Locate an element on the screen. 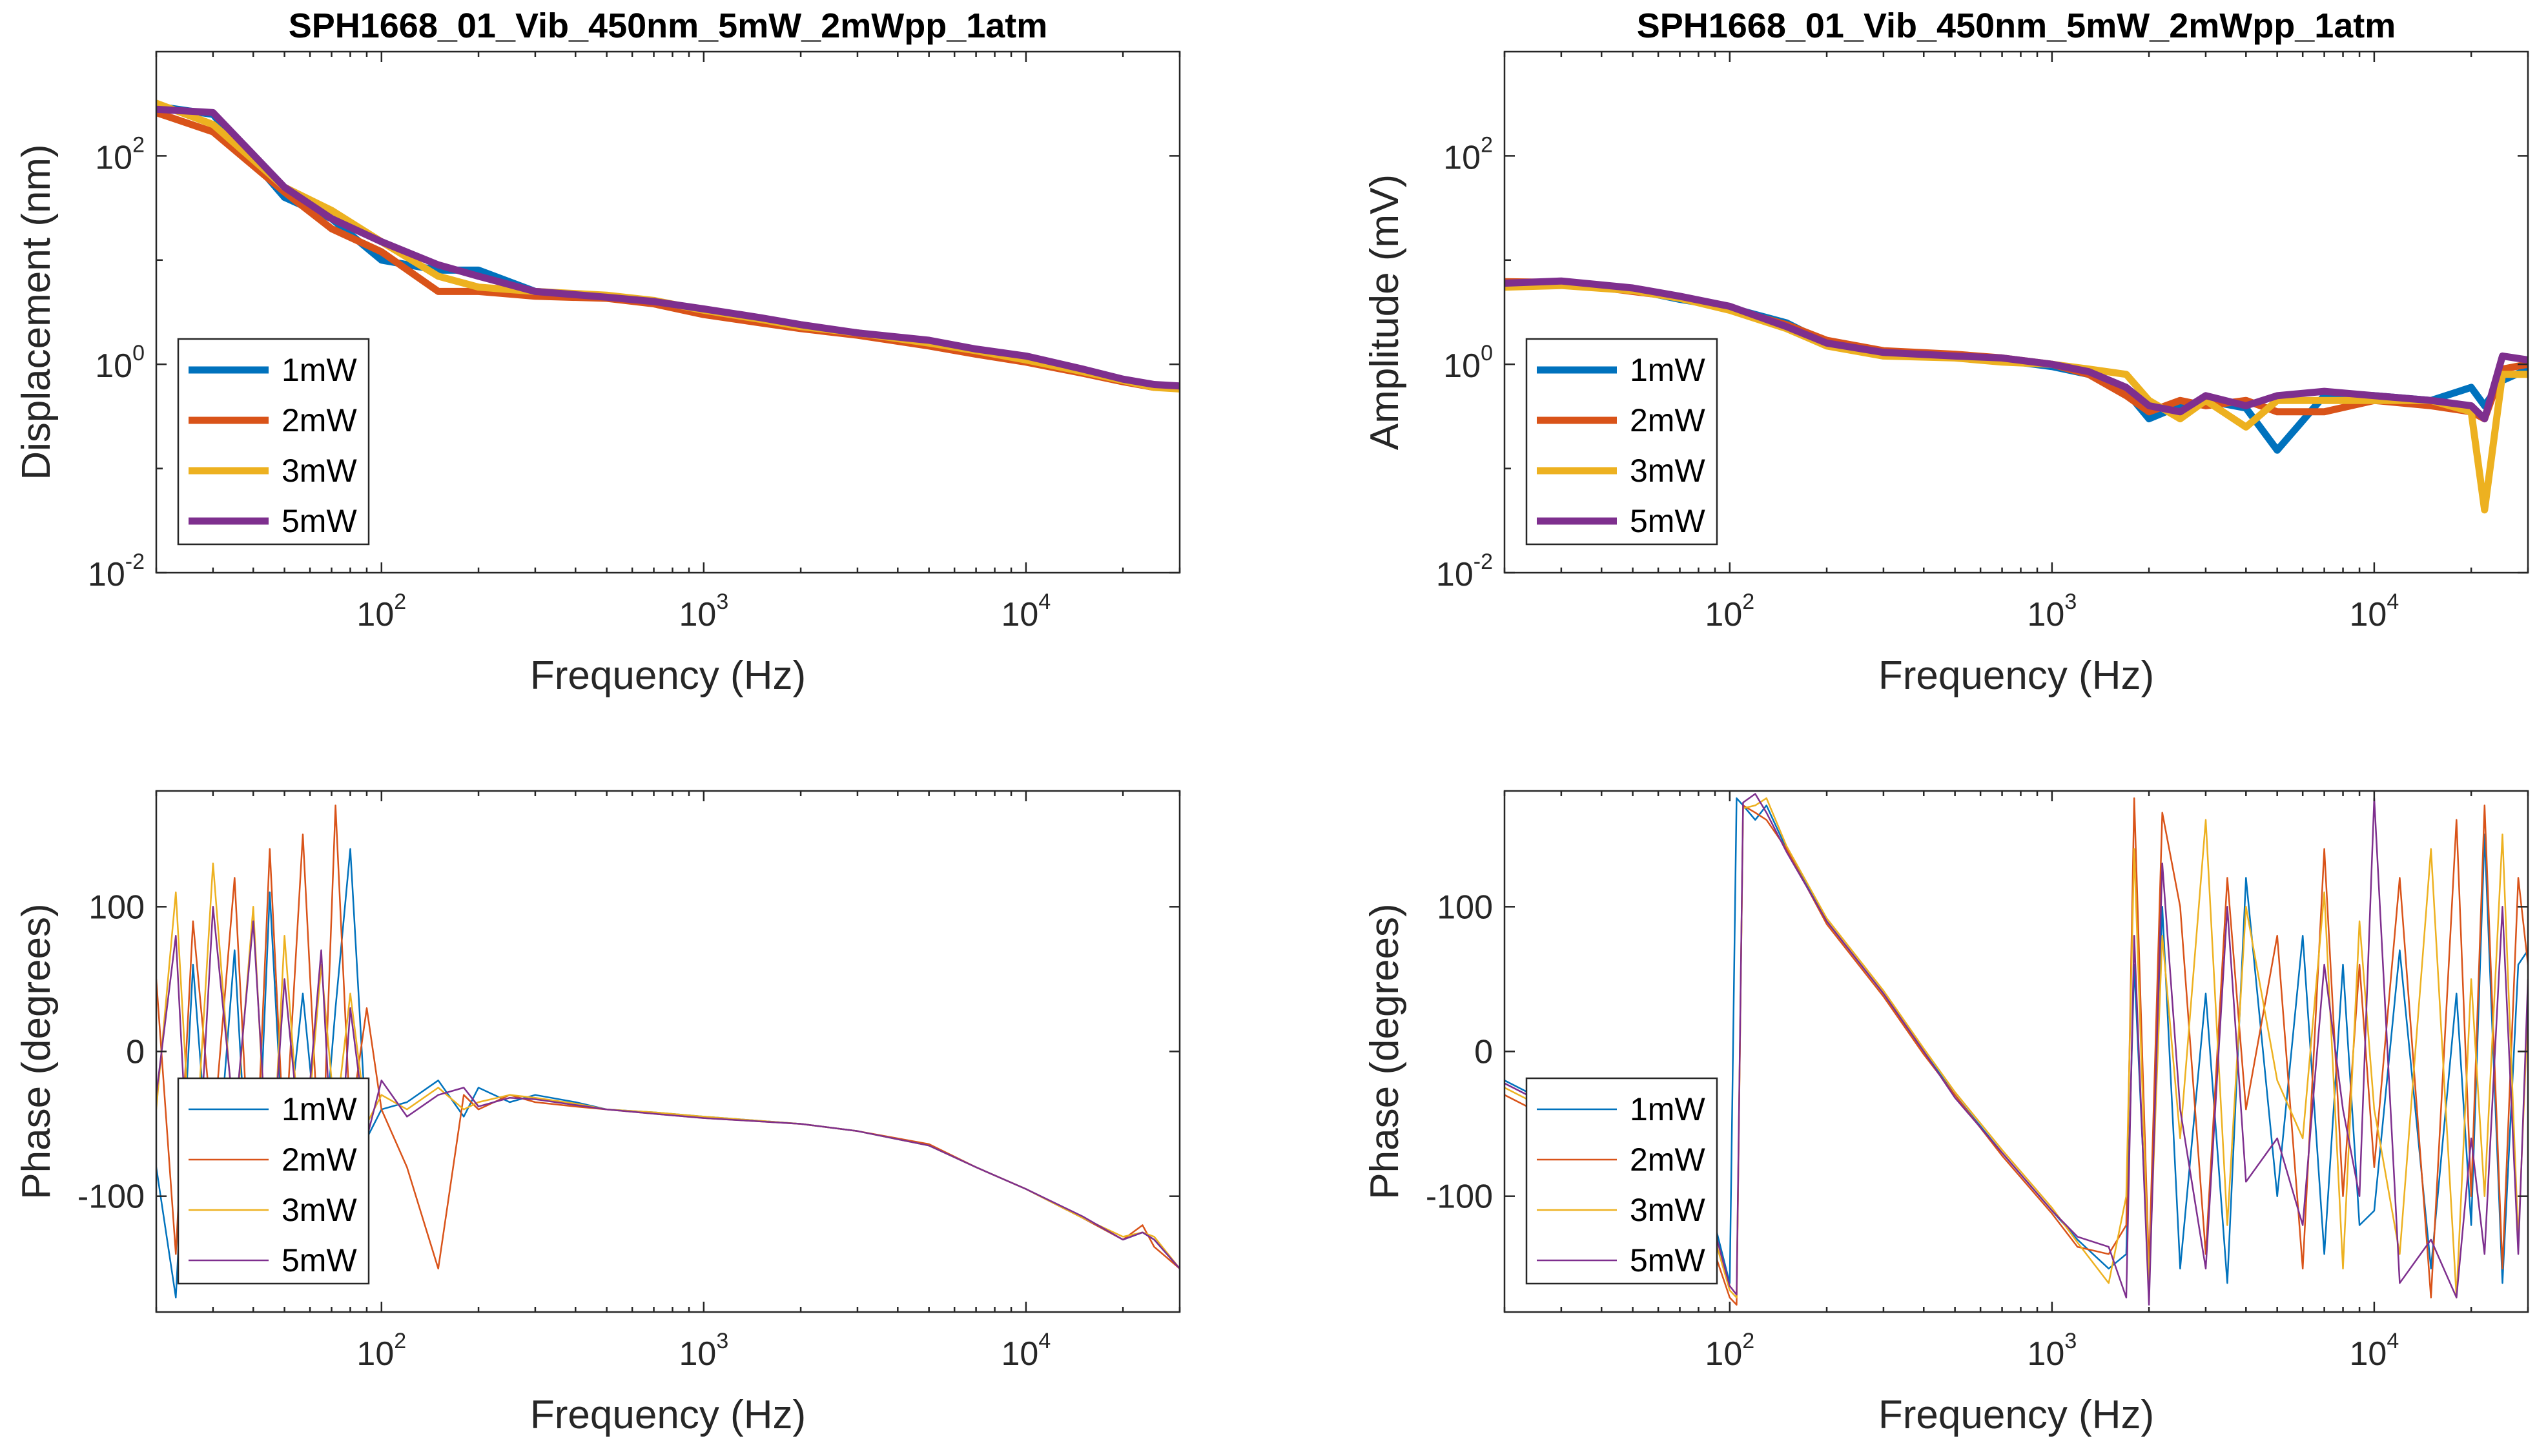 This screenshot has height=1456, width=2537. y-axis-label: Displacement (nm) is located at coordinates (36, 312).